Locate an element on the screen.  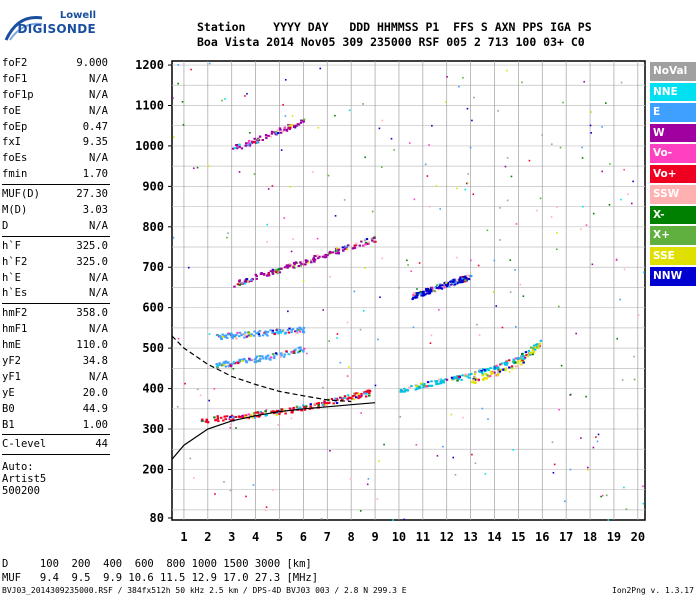
y-tick-label: 1000 is located at coordinates (149, 146).